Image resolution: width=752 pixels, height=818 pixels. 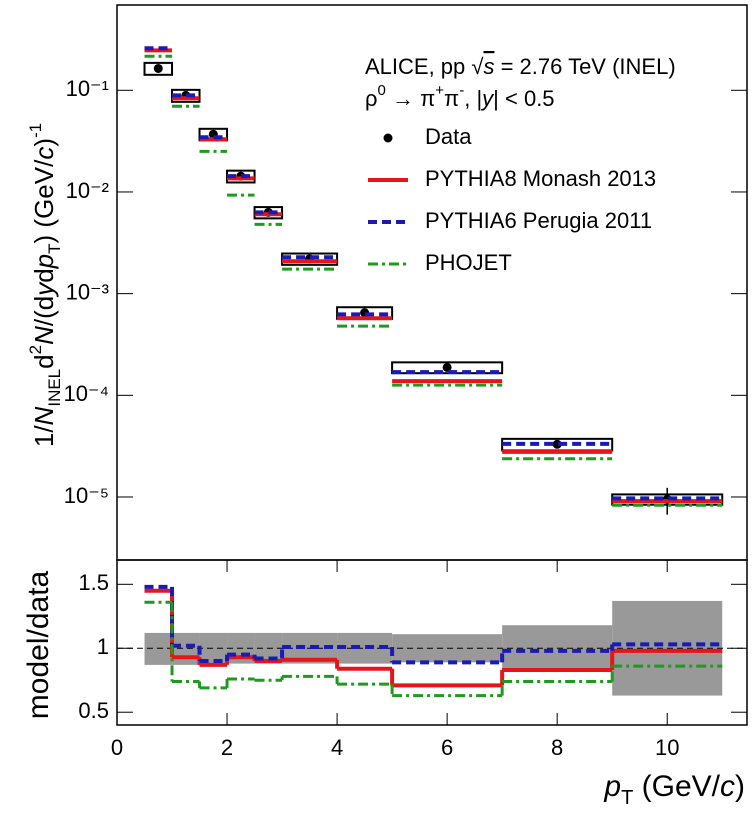 I want to click on label-part: INEL, so click(x=54, y=388).